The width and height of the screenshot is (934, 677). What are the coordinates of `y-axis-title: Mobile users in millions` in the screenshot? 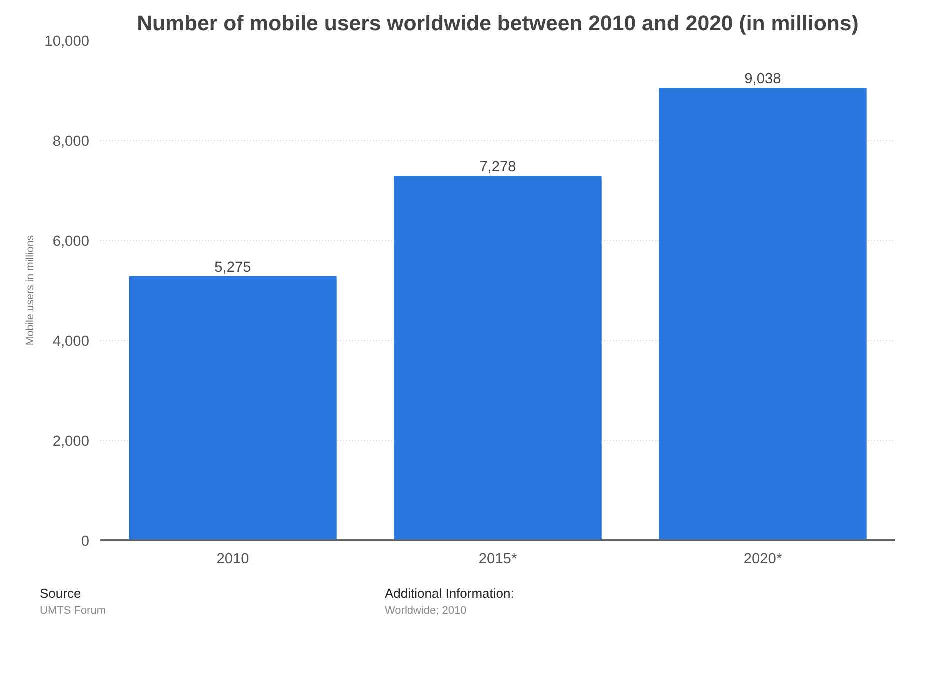 It's located at (30, 290).